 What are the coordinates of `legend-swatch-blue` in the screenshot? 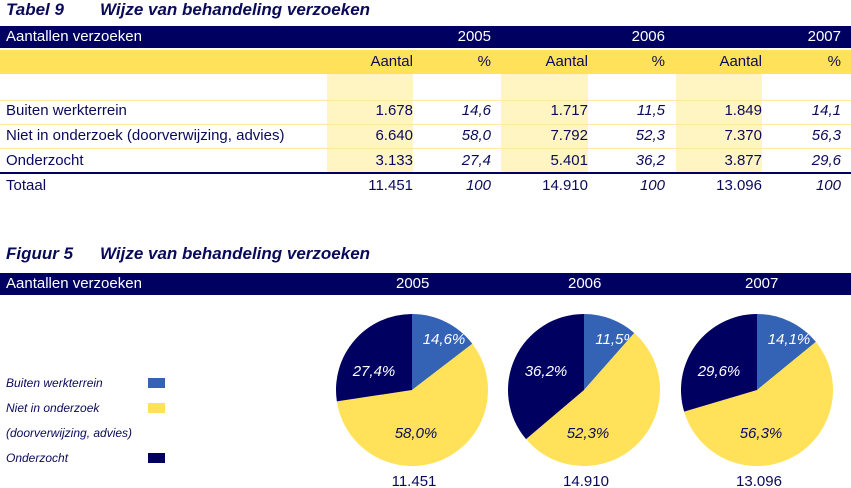 It's located at (156, 383).